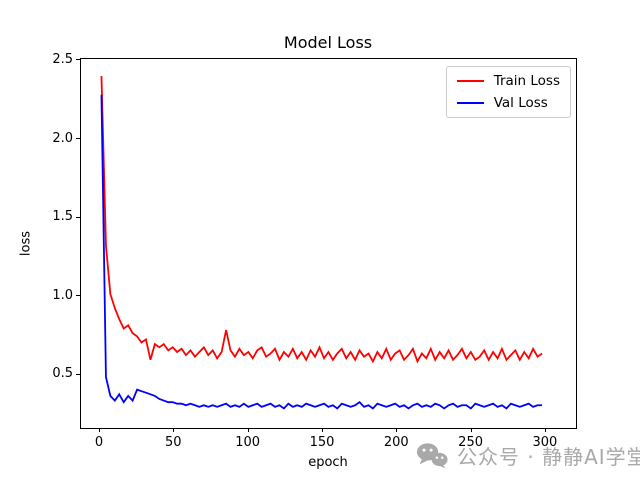 This screenshot has height=480, width=640. I want to click on x-tick-label: 50, so click(173, 442).